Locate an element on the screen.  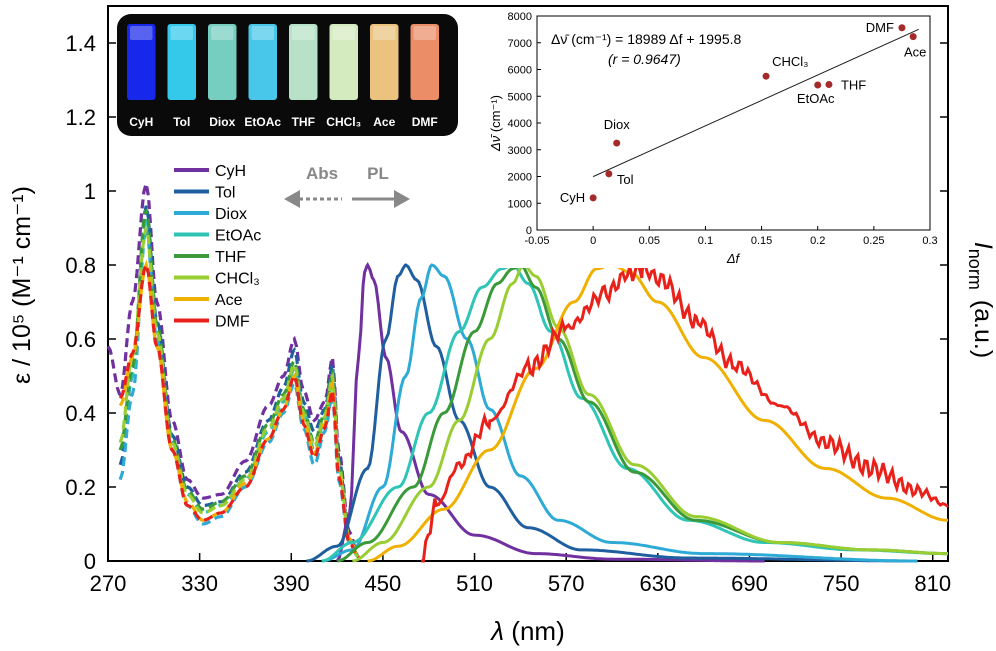
absorption-curves is located at coordinates (233, 371).